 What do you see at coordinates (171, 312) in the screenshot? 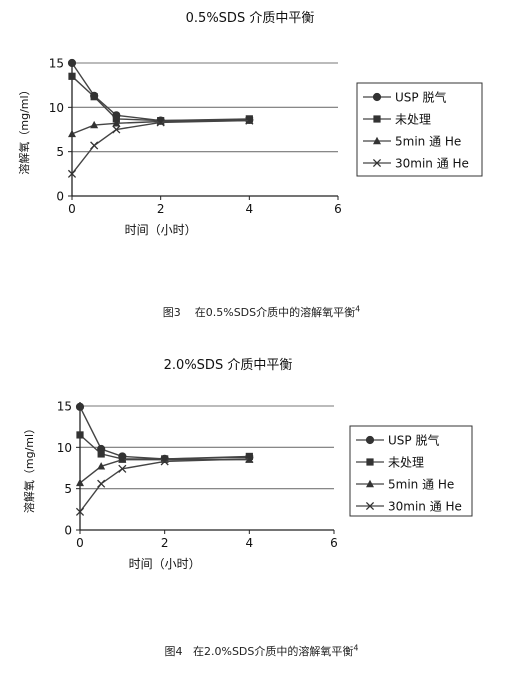
I see `caption-1-prefix: 图3` at bounding box center [171, 312].